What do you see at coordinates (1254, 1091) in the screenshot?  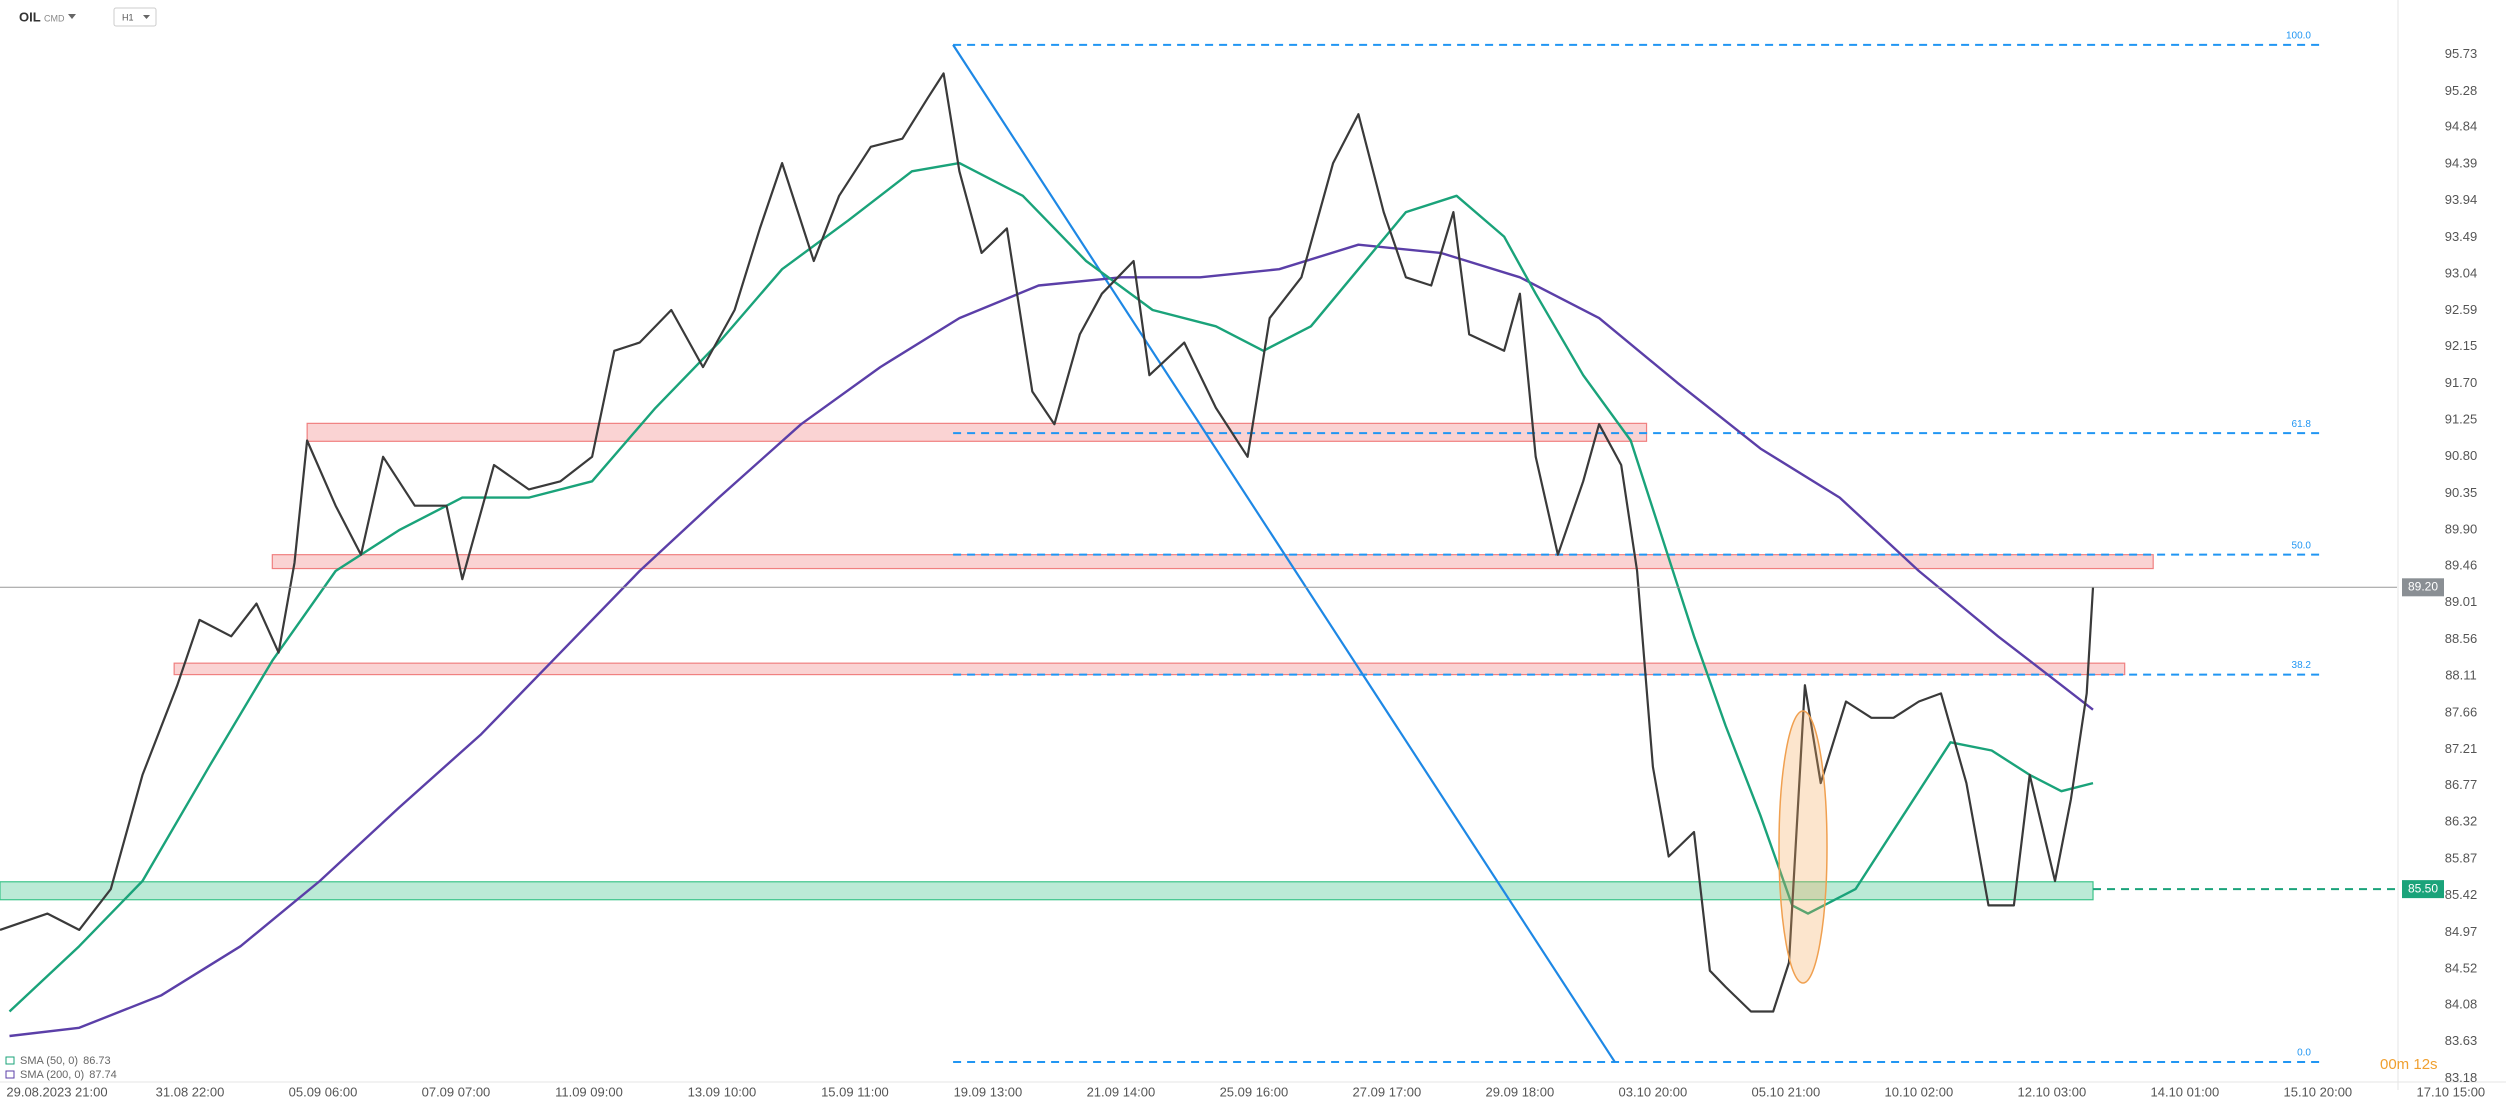 I see `x-tick-label: 25.09 16:00` at bounding box center [1254, 1091].